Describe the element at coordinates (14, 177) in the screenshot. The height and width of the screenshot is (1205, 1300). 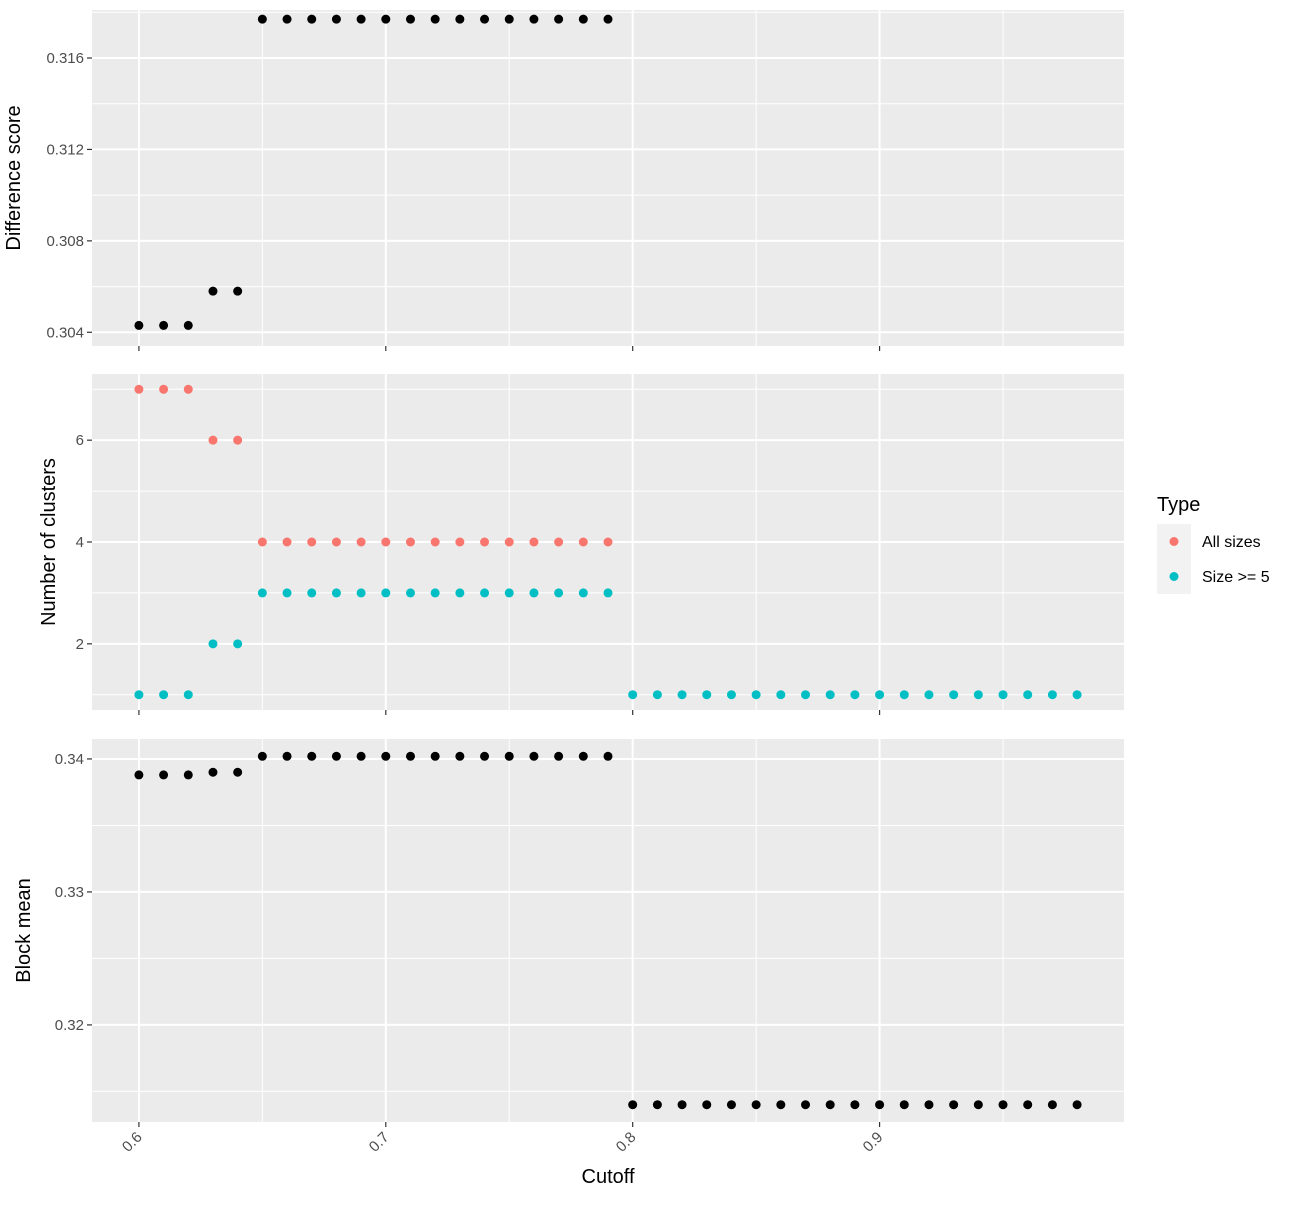
I see `y-axis-title: Difference score` at that location.